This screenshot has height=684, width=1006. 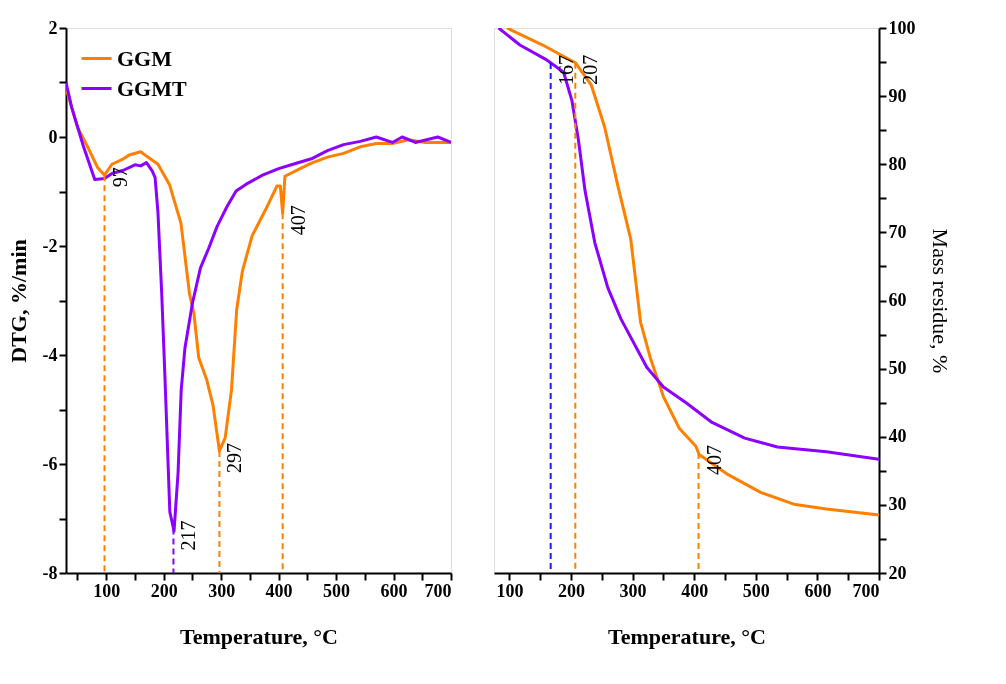 What do you see at coordinates (897, 368) in the screenshot?
I see `y2-tick-label: 50` at bounding box center [897, 368].